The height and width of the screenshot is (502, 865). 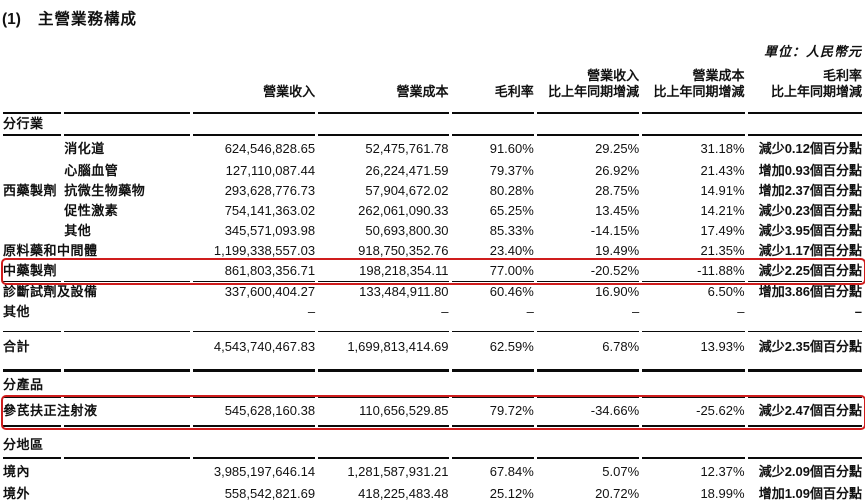 I want to click on cell-revenue-yoy: -20.52%, so click(x=588, y=271).